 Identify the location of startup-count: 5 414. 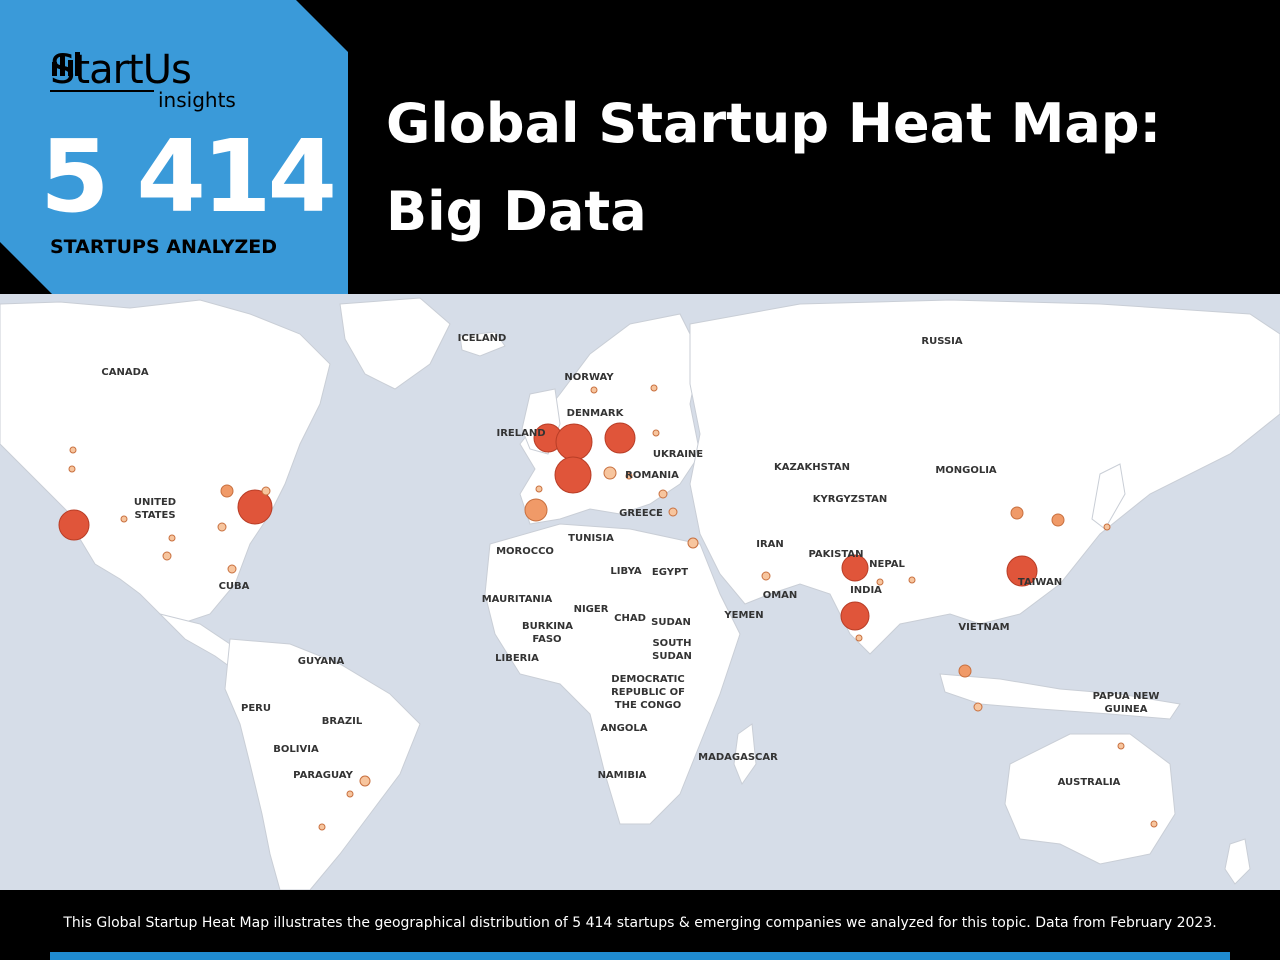
(188, 176).